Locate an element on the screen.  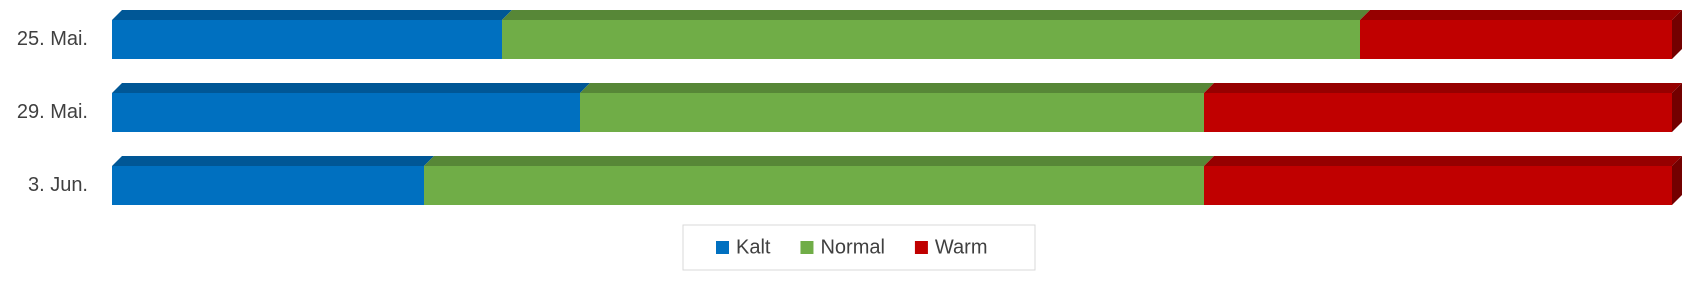
legend-label: Kalt is located at coordinates (753, 247).